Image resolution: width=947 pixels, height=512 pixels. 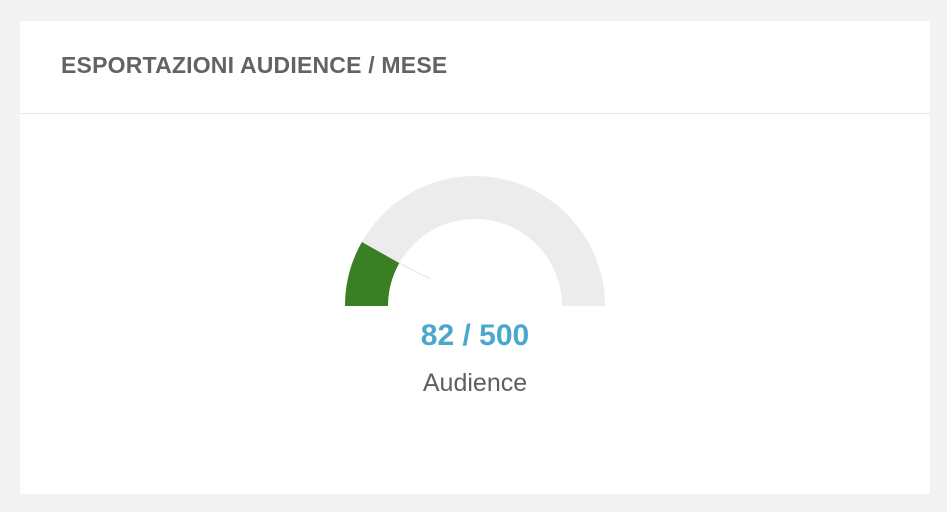 I want to click on gauge-value-text: 82 / 500, so click(x=475, y=335).